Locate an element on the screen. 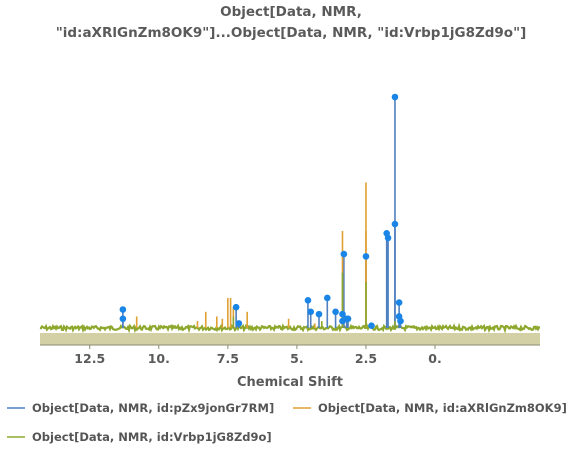  baseline-noise-line is located at coordinates (290, 328).